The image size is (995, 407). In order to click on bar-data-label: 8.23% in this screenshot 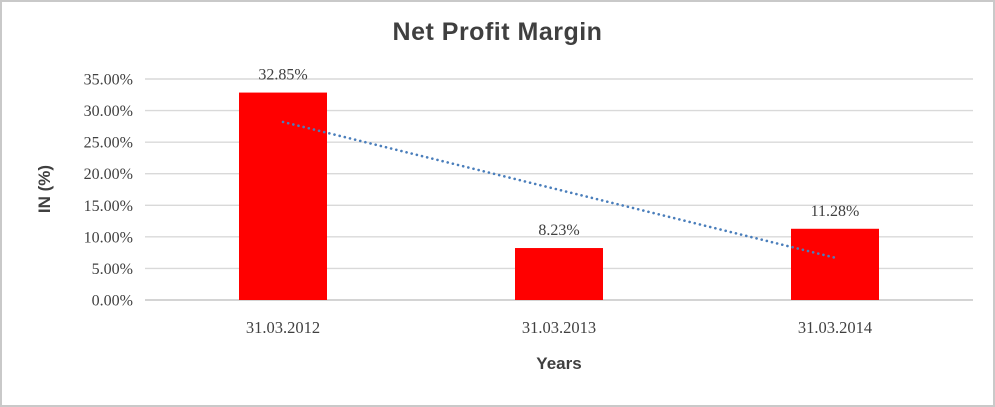, I will do `click(558, 230)`.